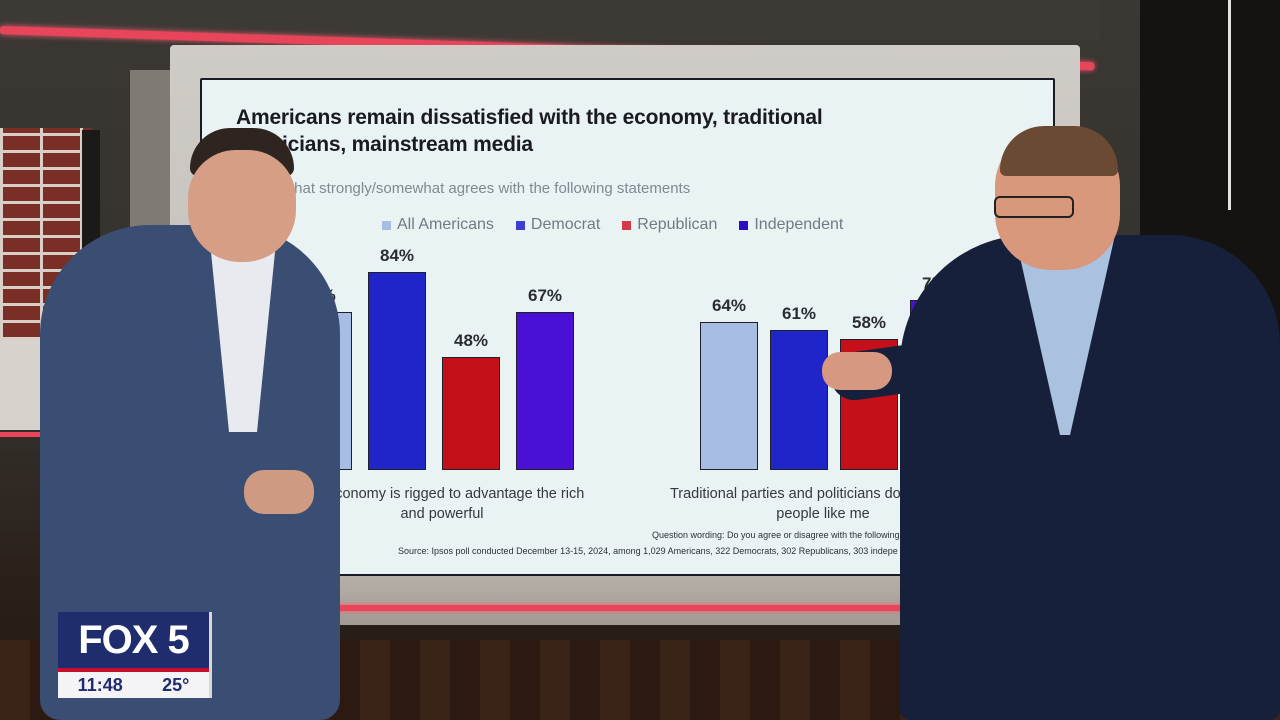 Image resolution: width=1280 pixels, height=720 pixels. I want to click on bug-red-stripe, so click(133, 670).